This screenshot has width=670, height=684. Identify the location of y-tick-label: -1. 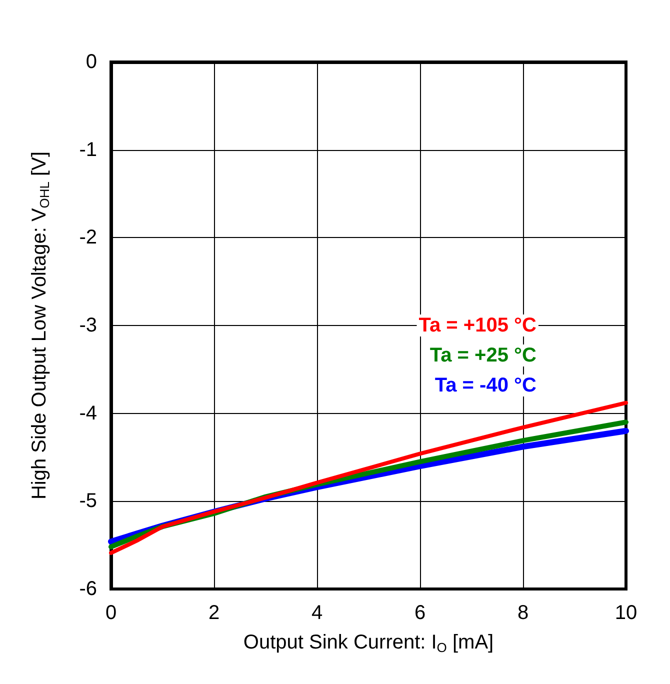
(88, 149).